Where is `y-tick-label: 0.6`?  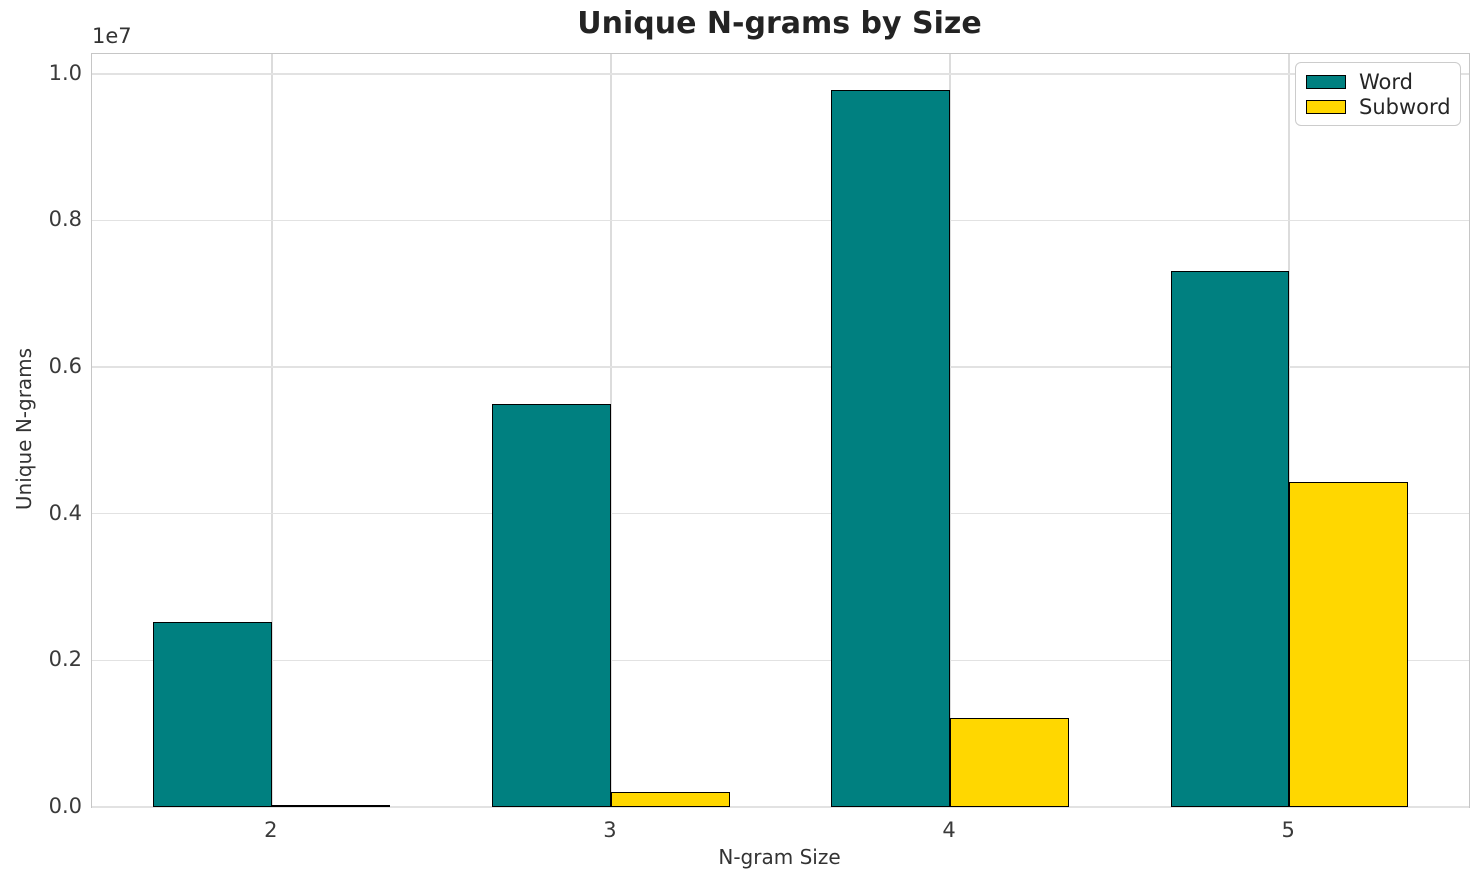 y-tick-label: 0.6 is located at coordinates (65, 366).